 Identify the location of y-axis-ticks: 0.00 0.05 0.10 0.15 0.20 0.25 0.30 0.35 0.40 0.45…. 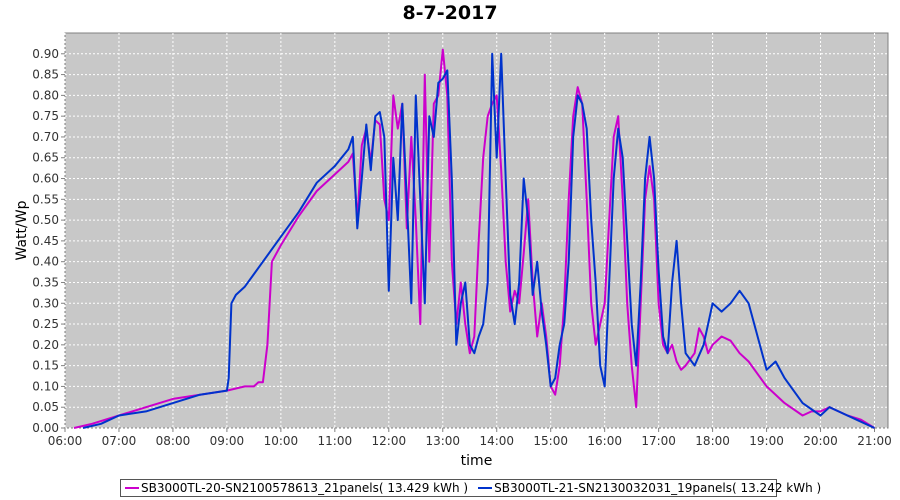
(48, 241).